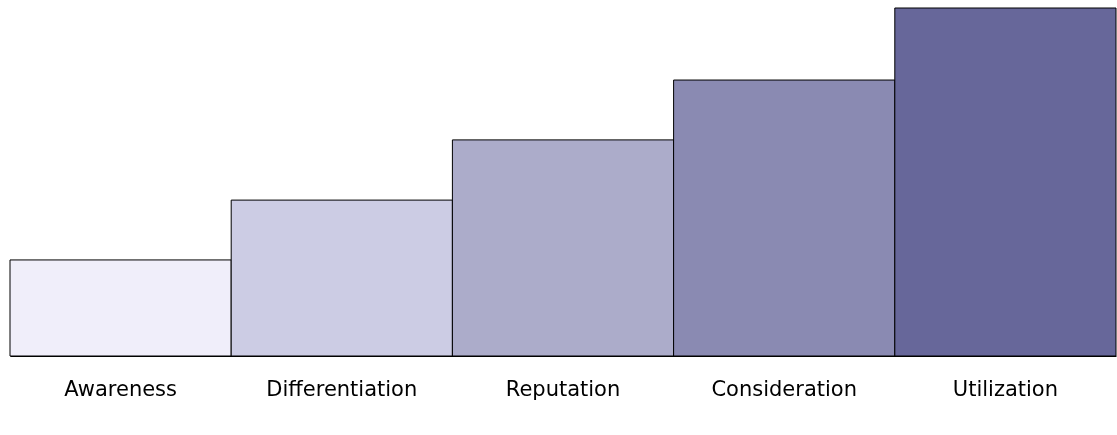 The height and width of the screenshot is (435, 1117). Describe the element at coordinates (784, 388) in the screenshot. I see `x-tick-label: Consideration` at that location.